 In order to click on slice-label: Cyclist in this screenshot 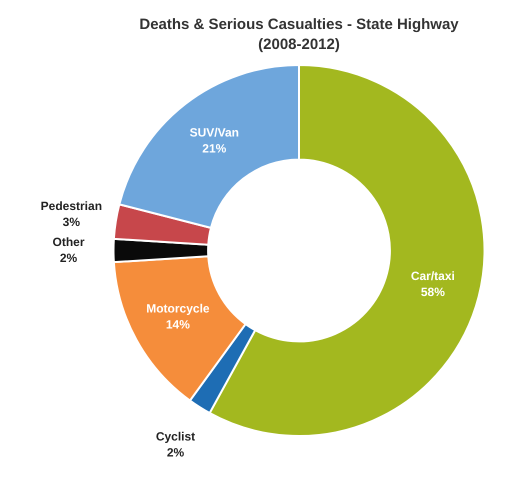, I will do `click(176, 436)`.